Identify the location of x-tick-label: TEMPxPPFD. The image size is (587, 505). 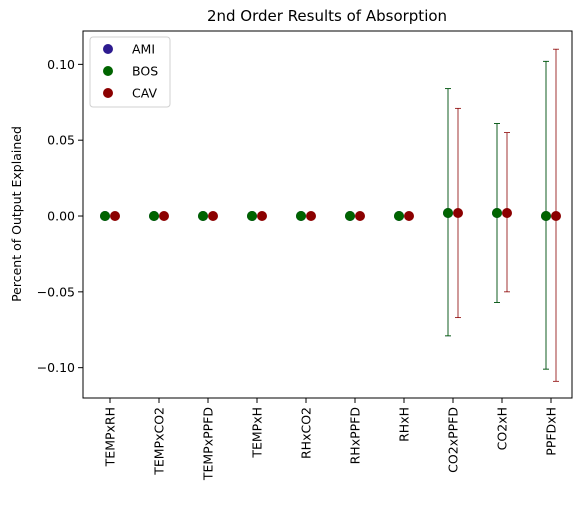
(208, 444).